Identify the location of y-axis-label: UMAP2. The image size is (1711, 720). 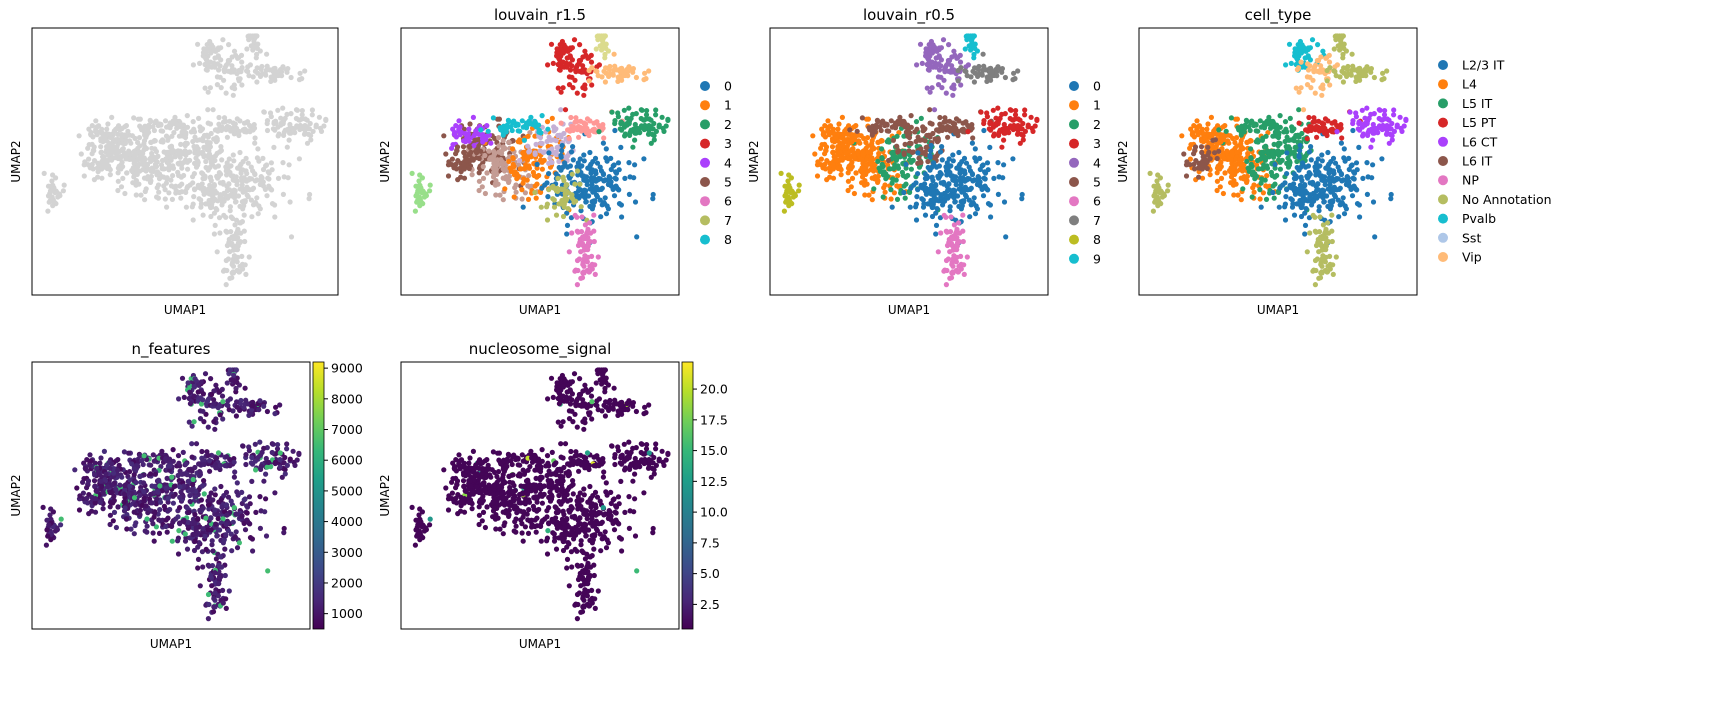
(385, 161).